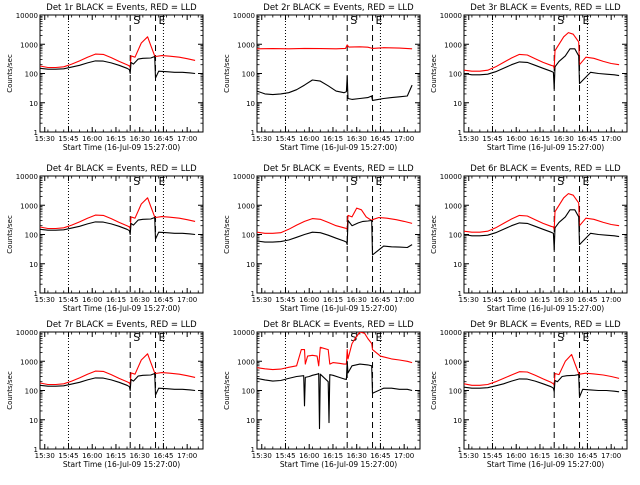  I want to click on panel-title: Det 5r BLACK = Events, RED = LLD, so click(338, 169).